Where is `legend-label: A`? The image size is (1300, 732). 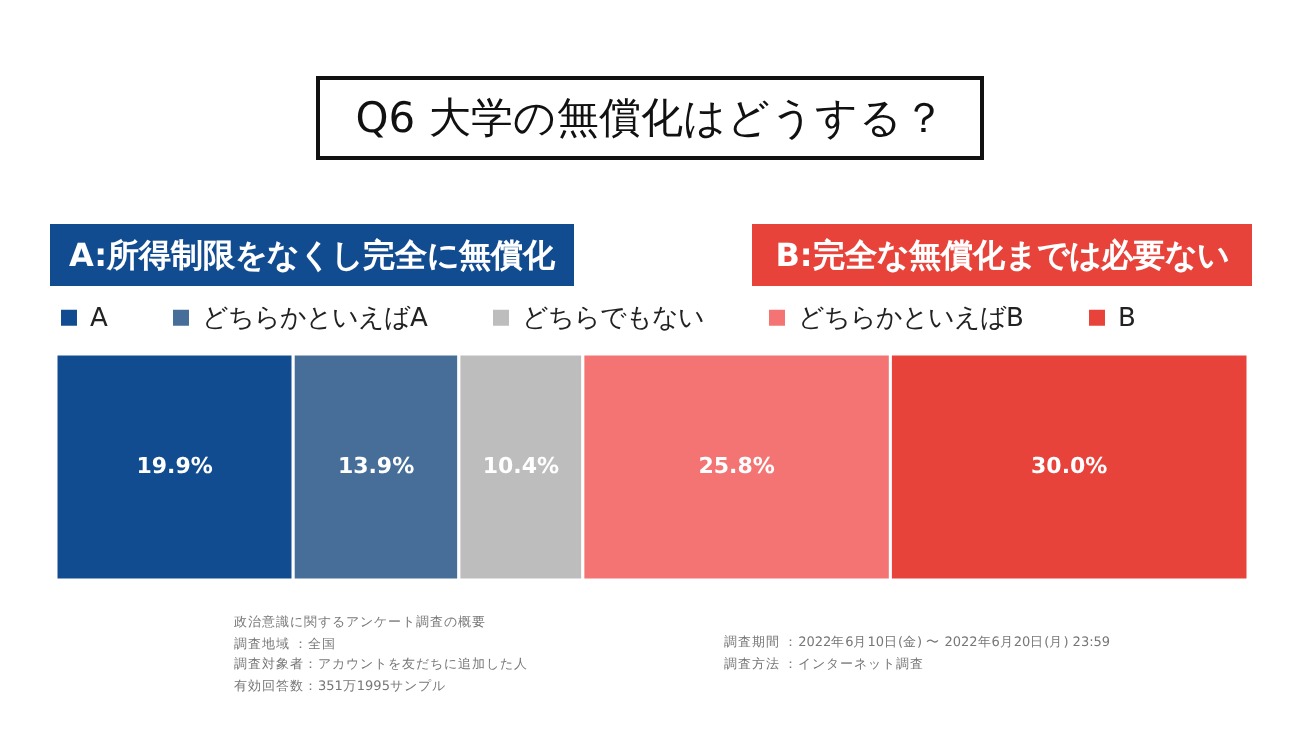
legend-label: A is located at coordinates (99, 318).